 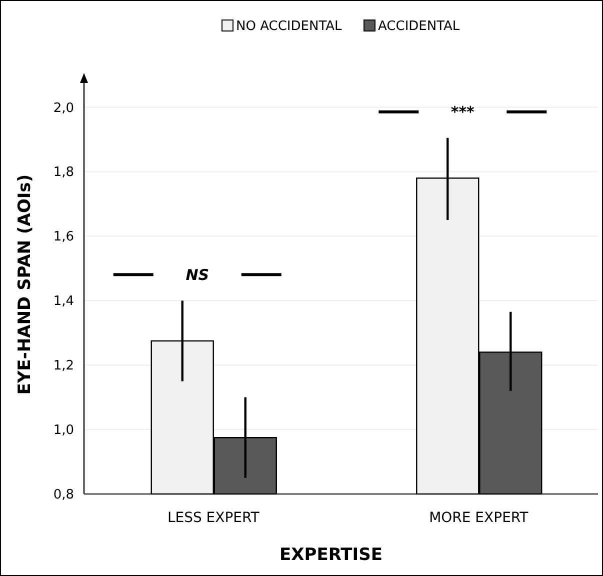 What do you see at coordinates (63, 108) in the screenshot?
I see `y-tick-label: 2,0` at bounding box center [63, 108].